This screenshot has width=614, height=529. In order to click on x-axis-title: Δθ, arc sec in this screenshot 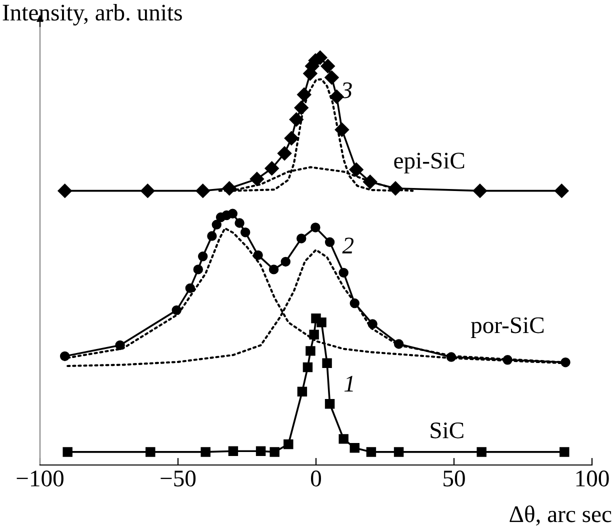, I will do `click(561, 515)`.